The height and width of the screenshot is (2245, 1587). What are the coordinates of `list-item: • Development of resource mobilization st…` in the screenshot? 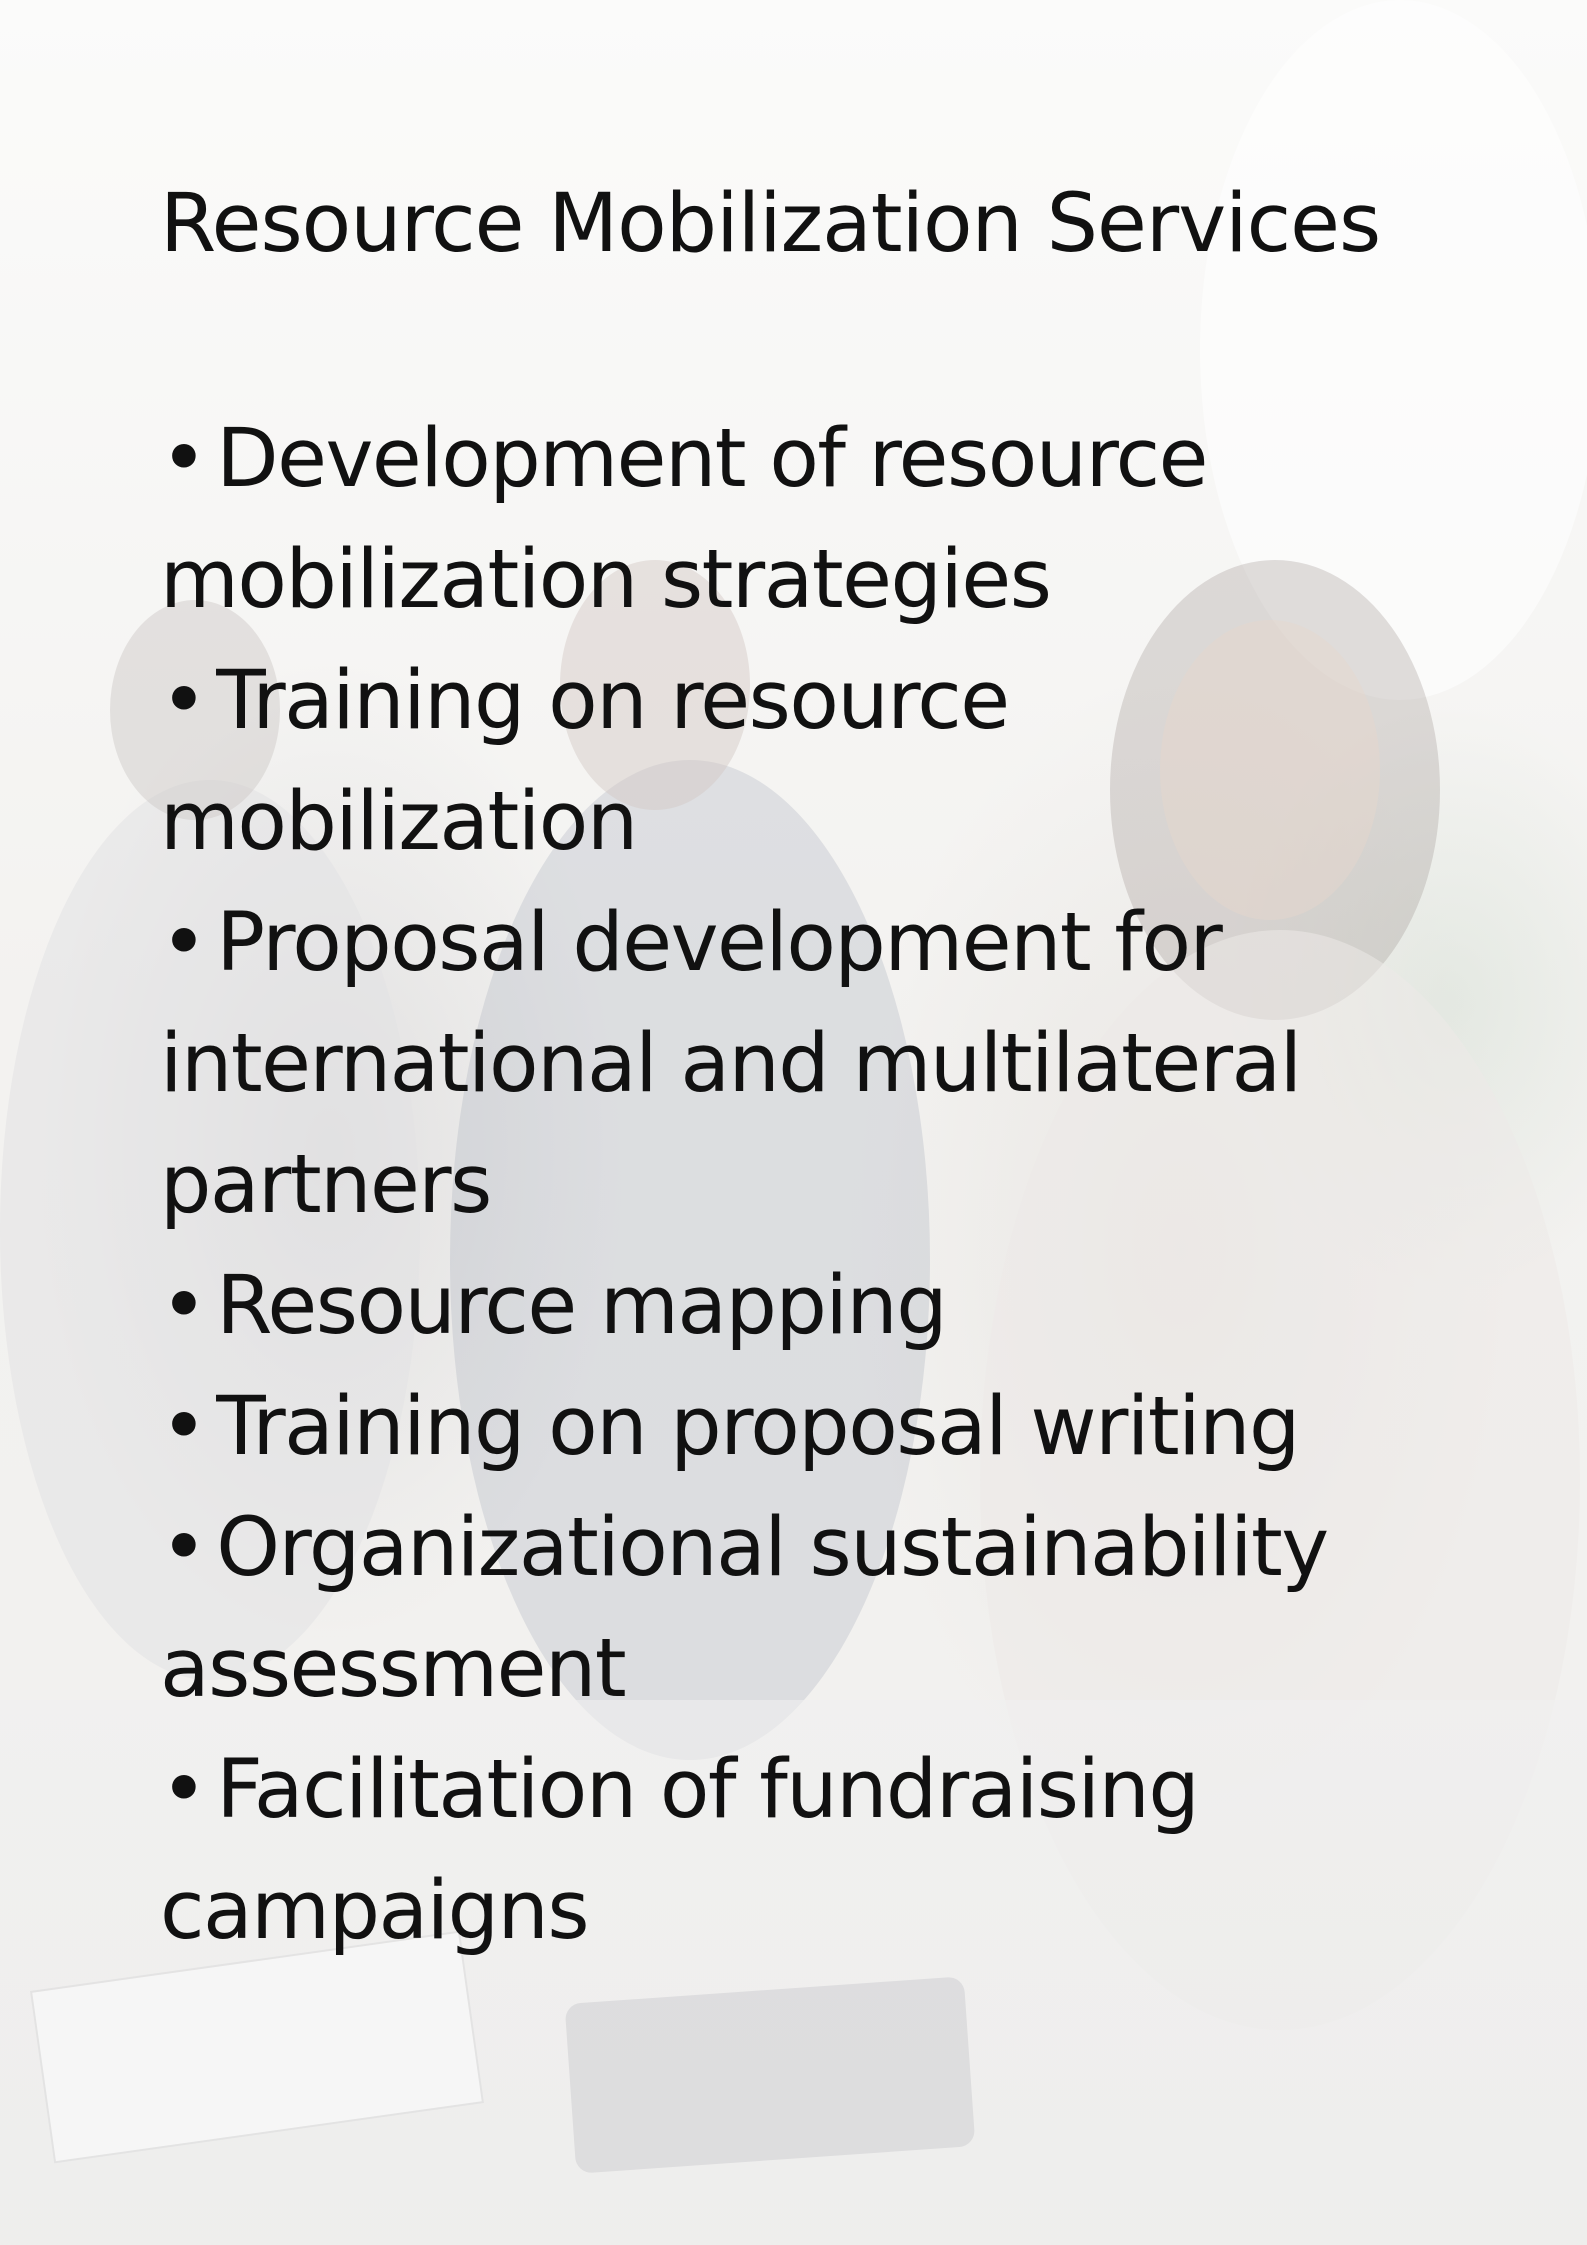 It's located at (810, 520).